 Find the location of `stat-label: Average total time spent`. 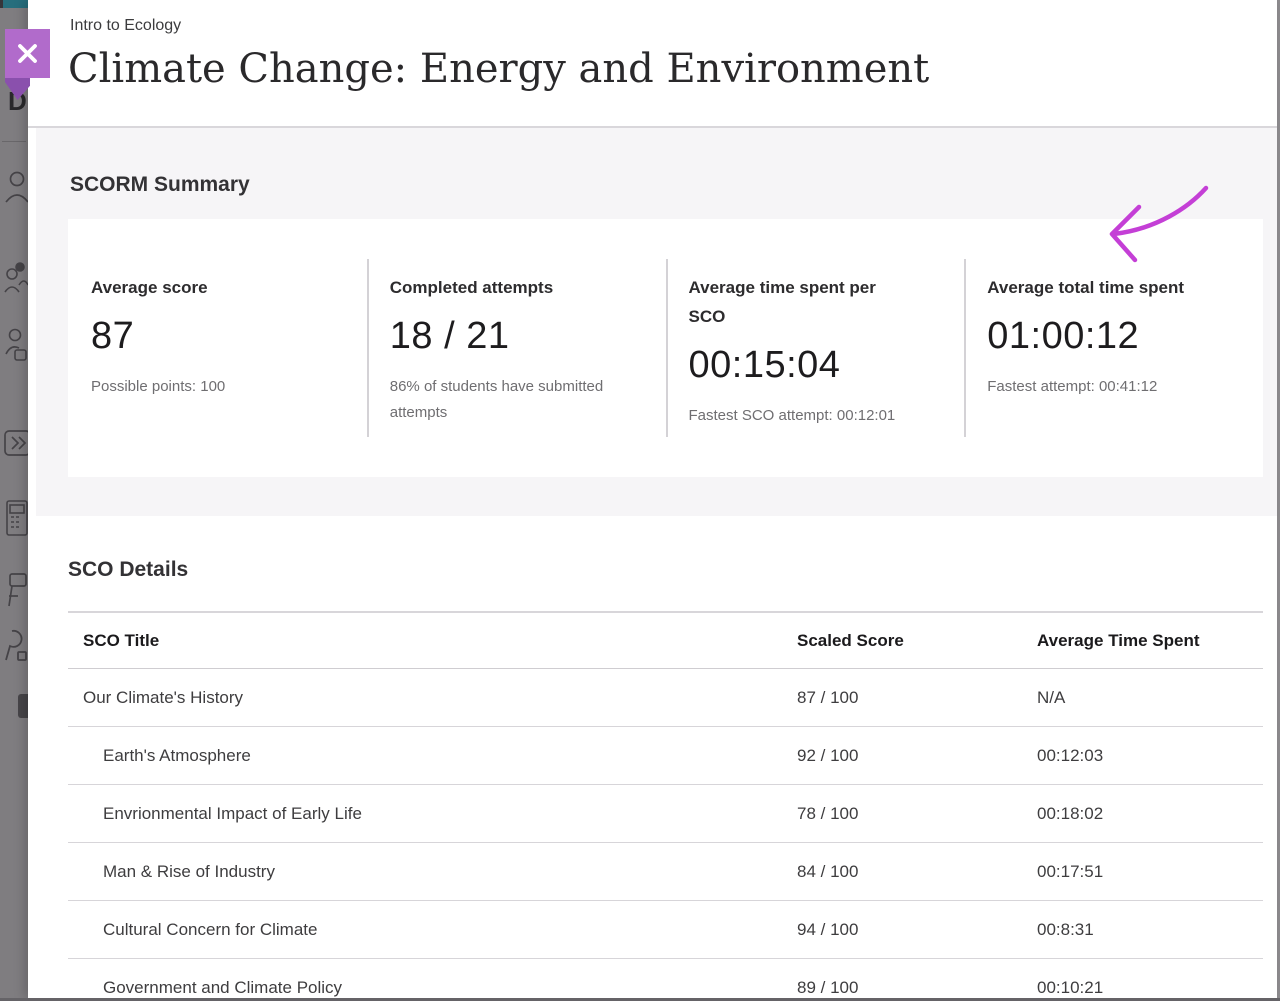

stat-label: Average total time spent is located at coordinates (1086, 287).